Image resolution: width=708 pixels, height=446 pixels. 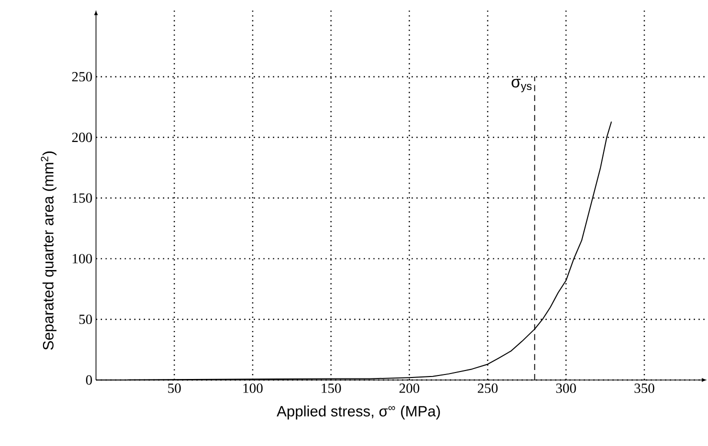 I want to click on ref-line-label: σ$_{ys}$, so click(x=522, y=85).